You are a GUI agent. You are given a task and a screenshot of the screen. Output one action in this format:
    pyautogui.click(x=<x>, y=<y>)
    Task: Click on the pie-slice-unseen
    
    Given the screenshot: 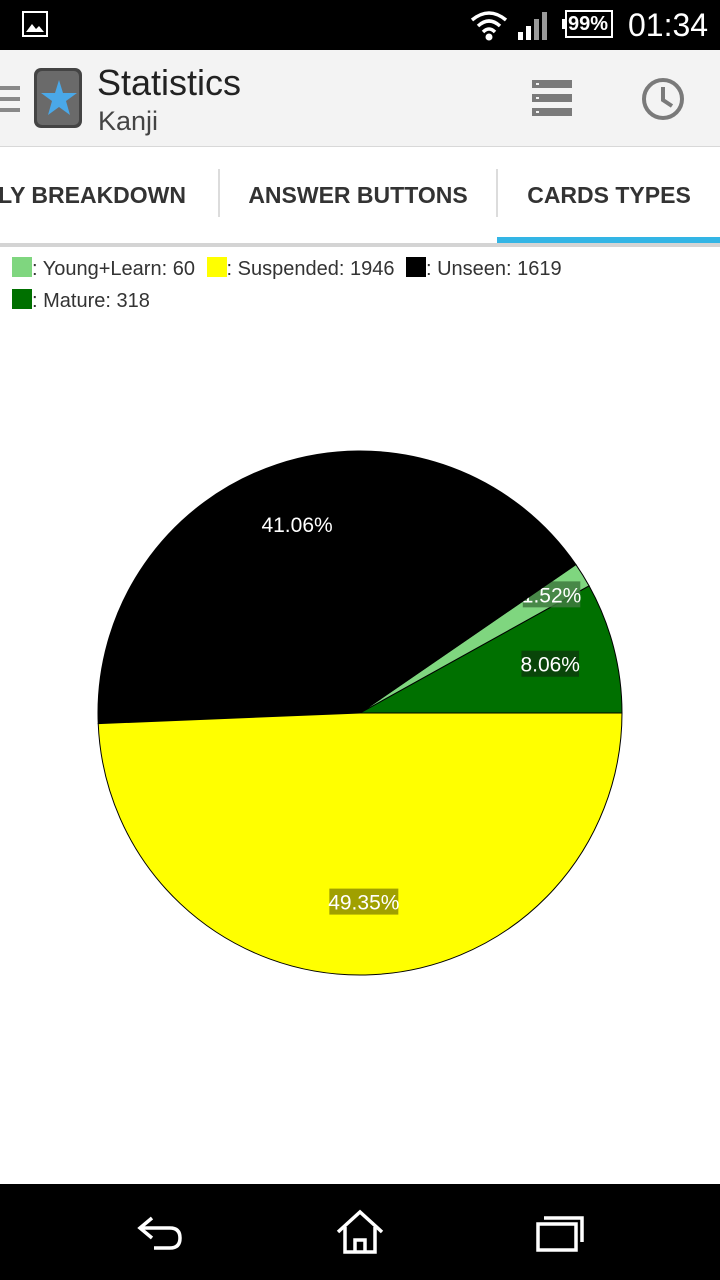 What is the action you would take?
    pyautogui.click(x=337, y=587)
    